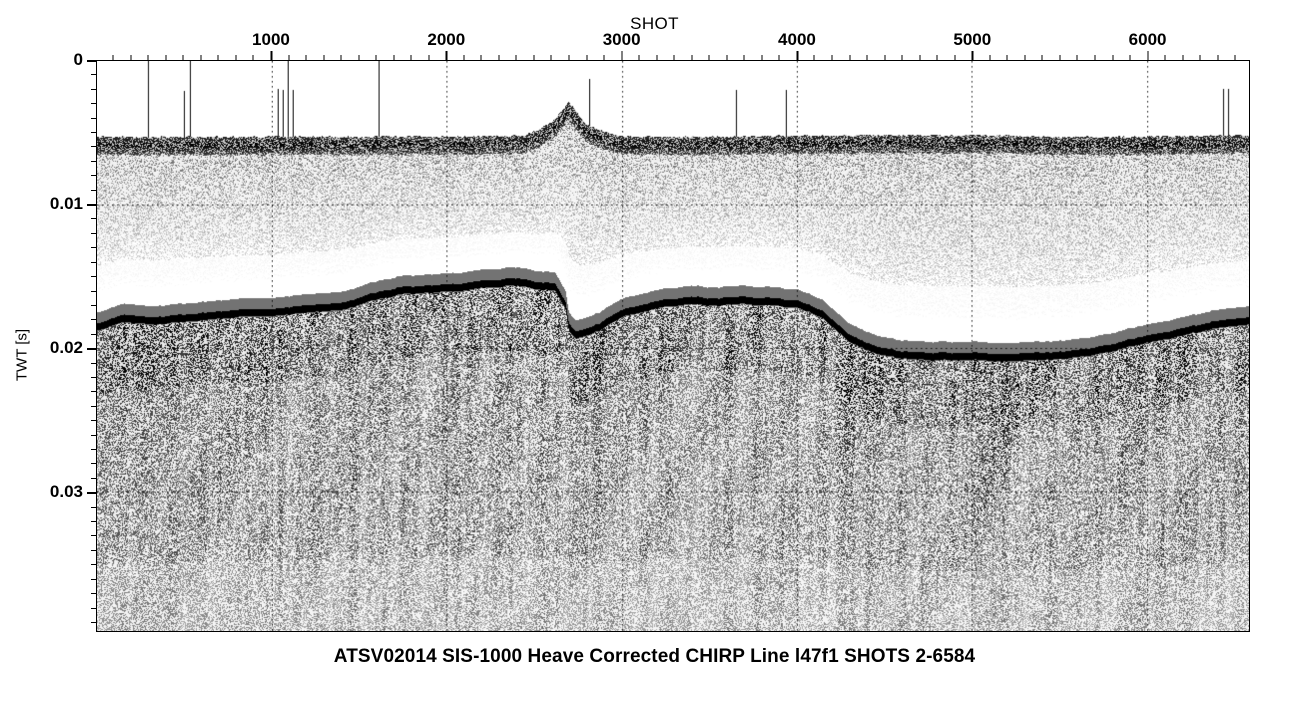 The width and height of the screenshot is (1309, 715). I want to click on x-tick-label: 1000, so click(271, 39).